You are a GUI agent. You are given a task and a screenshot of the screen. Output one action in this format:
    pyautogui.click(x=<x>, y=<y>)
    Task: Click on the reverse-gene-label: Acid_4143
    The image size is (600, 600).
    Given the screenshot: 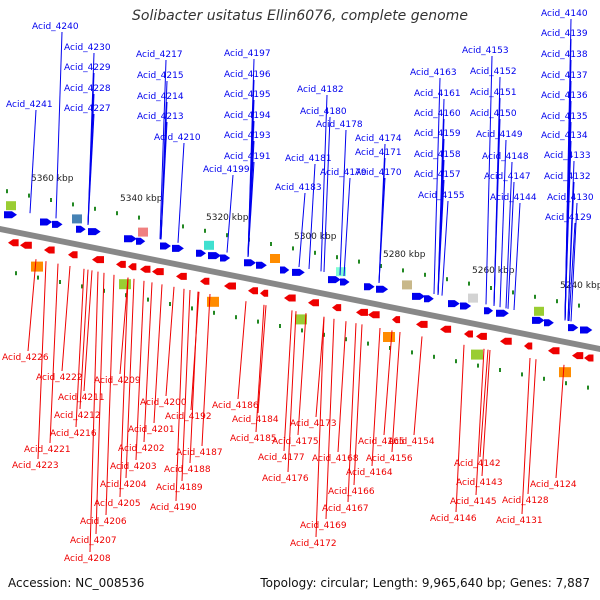 What is the action you would take?
    pyautogui.click(x=479, y=483)
    